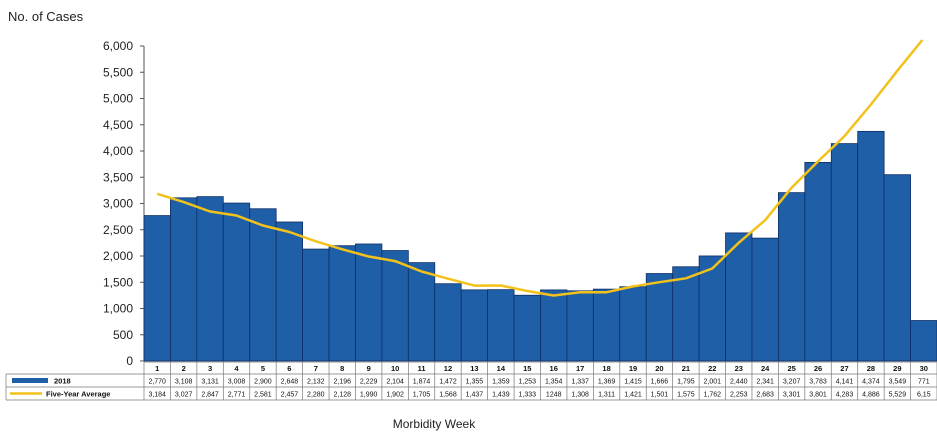 The width and height of the screenshot is (937, 441). What do you see at coordinates (871, 368) in the screenshot?
I see `x-tick-label: 28` at bounding box center [871, 368].